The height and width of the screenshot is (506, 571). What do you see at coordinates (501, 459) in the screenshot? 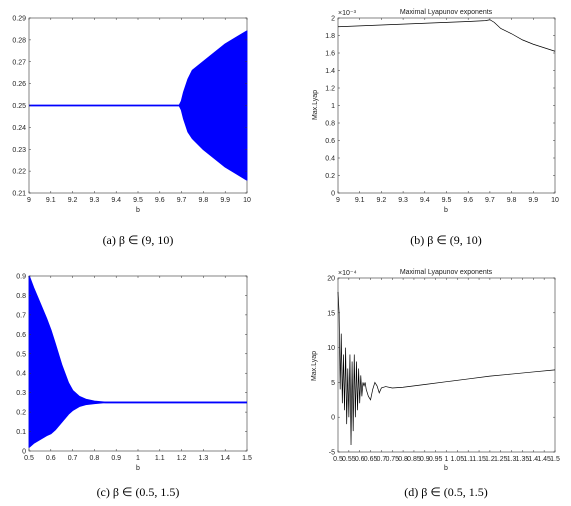
I see `x-tick-label: 1.25` at bounding box center [501, 459].